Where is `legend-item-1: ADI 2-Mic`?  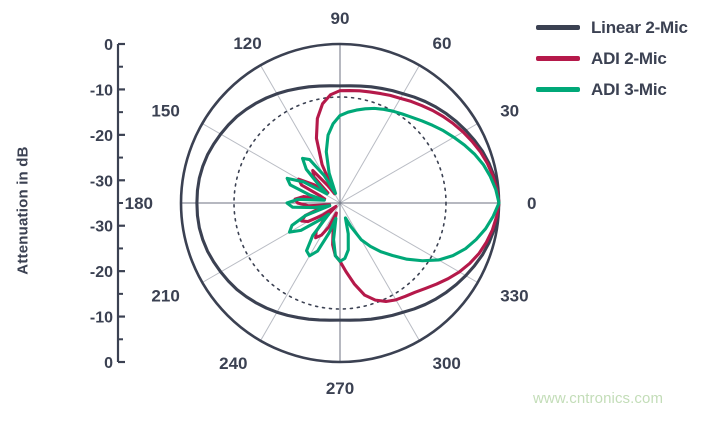
legend-item-1: ADI 2-Mic is located at coordinates (612, 58).